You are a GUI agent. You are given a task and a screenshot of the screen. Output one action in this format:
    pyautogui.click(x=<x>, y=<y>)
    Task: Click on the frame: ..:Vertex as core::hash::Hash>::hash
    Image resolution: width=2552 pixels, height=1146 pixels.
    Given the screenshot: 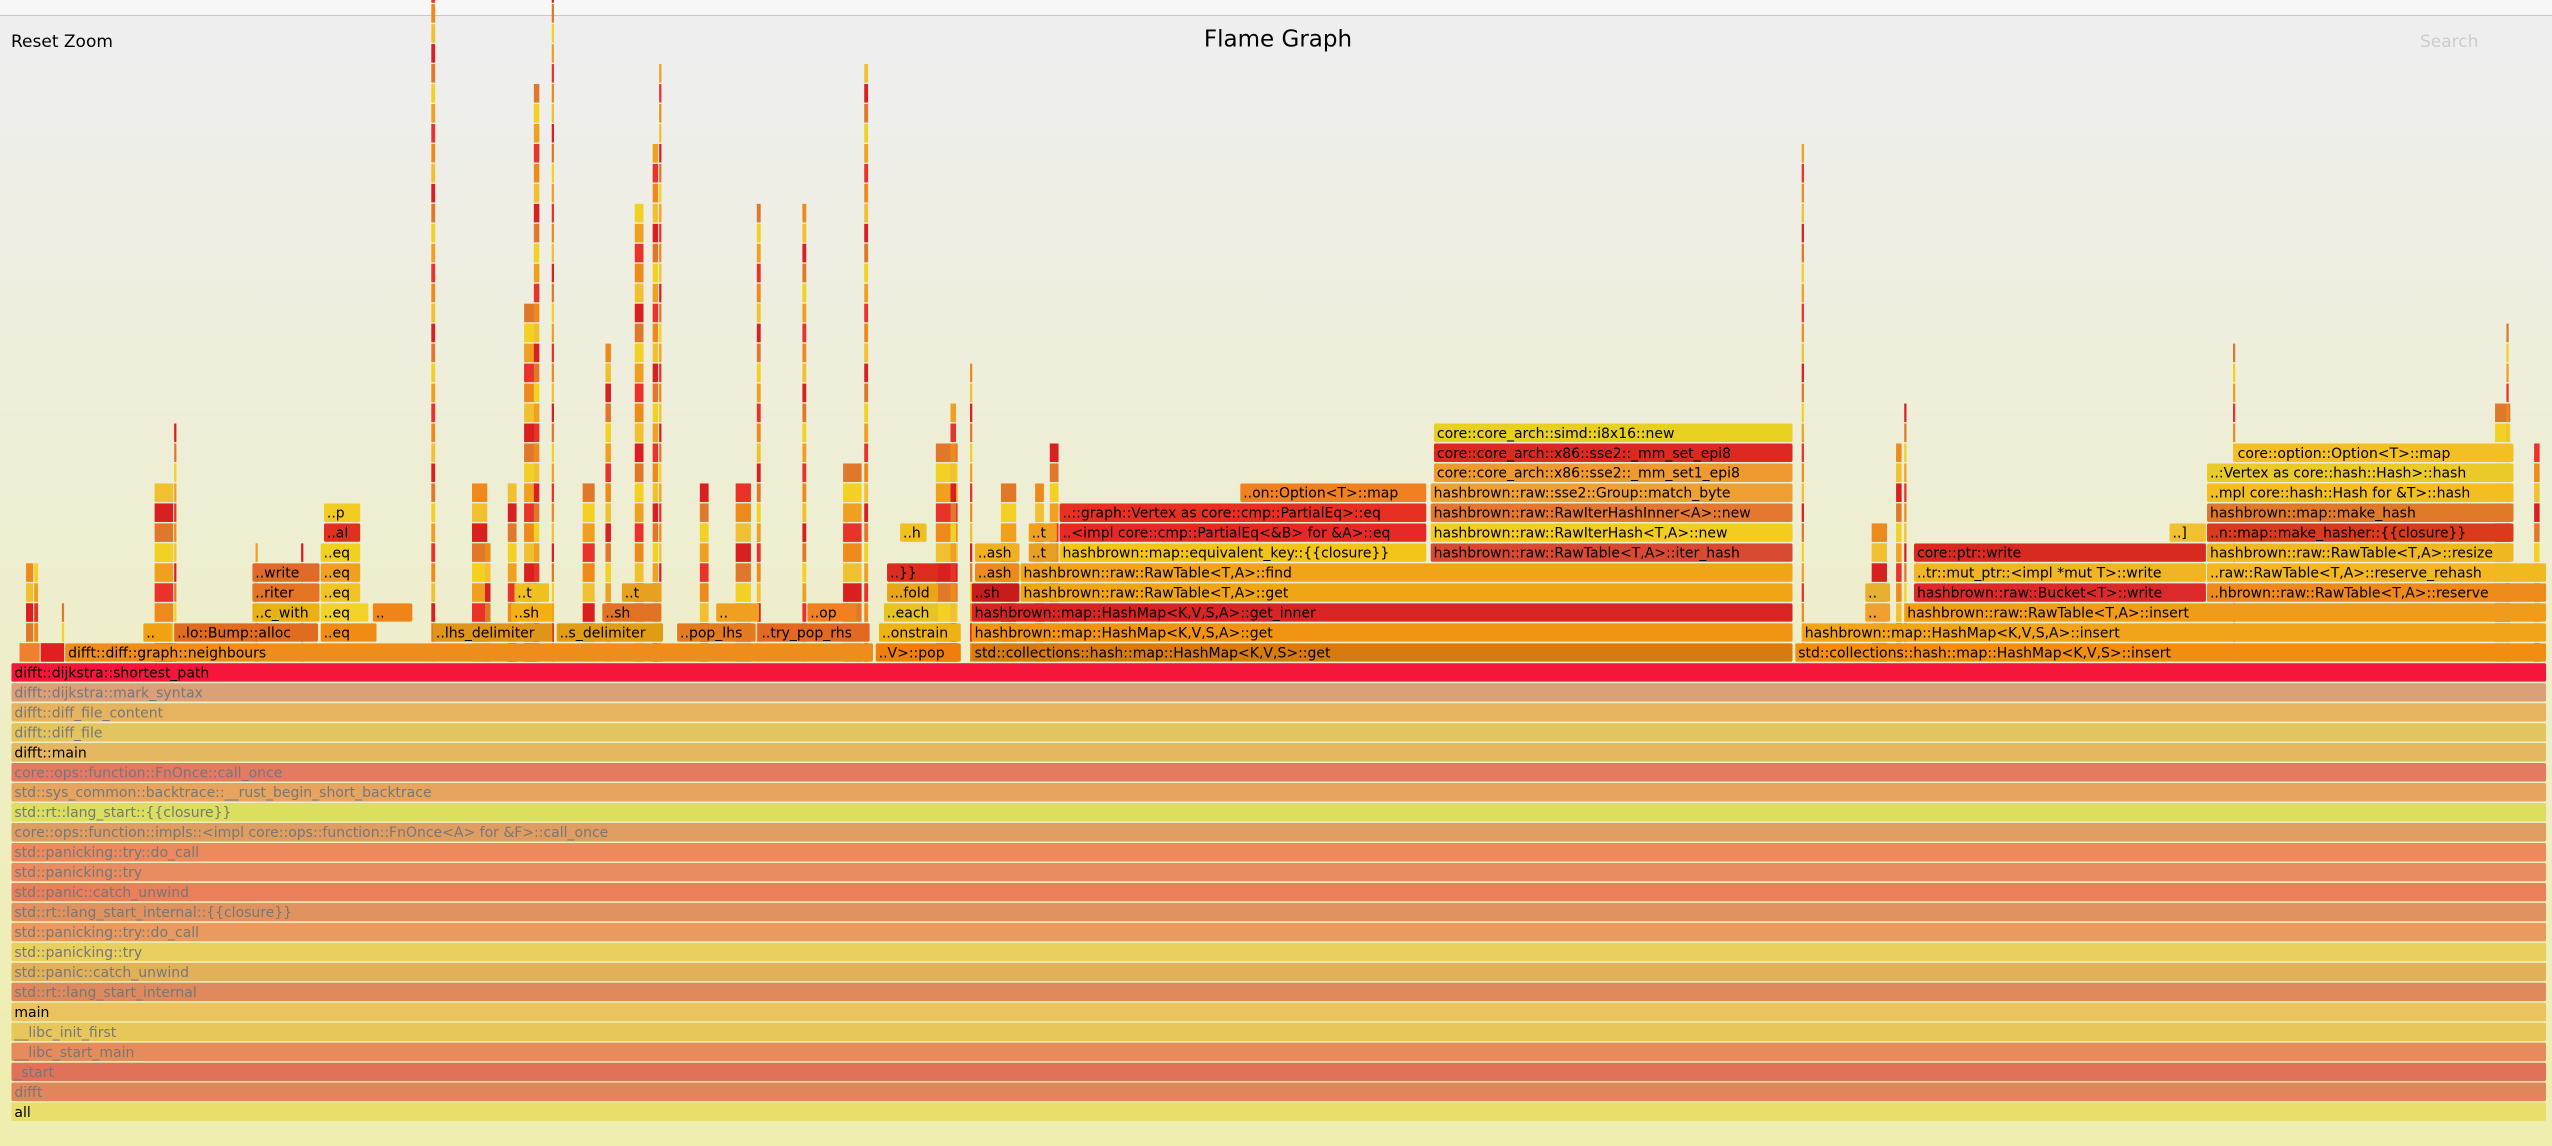 What is the action you would take?
    pyautogui.click(x=2360, y=473)
    